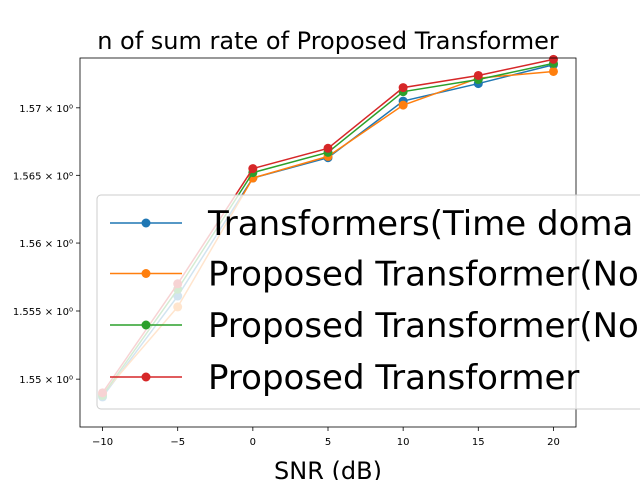 Image resolution: width=640 pixels, height=480 pixels. I want to click on y-tick-label: 1.57 × 10⁰, so click(46, 109).